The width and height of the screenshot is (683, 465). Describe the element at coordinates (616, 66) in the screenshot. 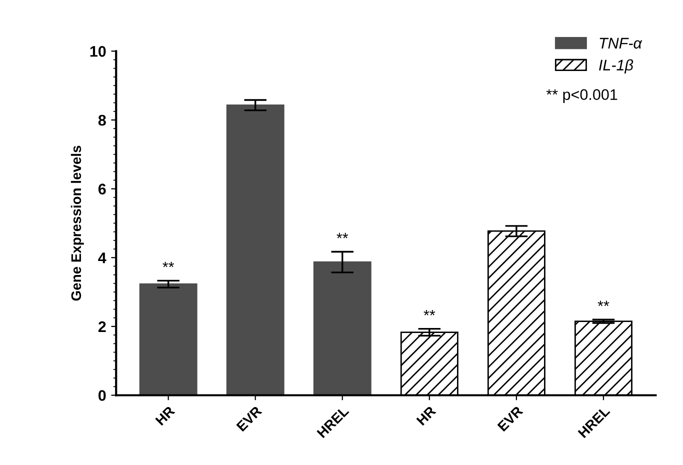

I see `legend-label: IL-1β` at that location.